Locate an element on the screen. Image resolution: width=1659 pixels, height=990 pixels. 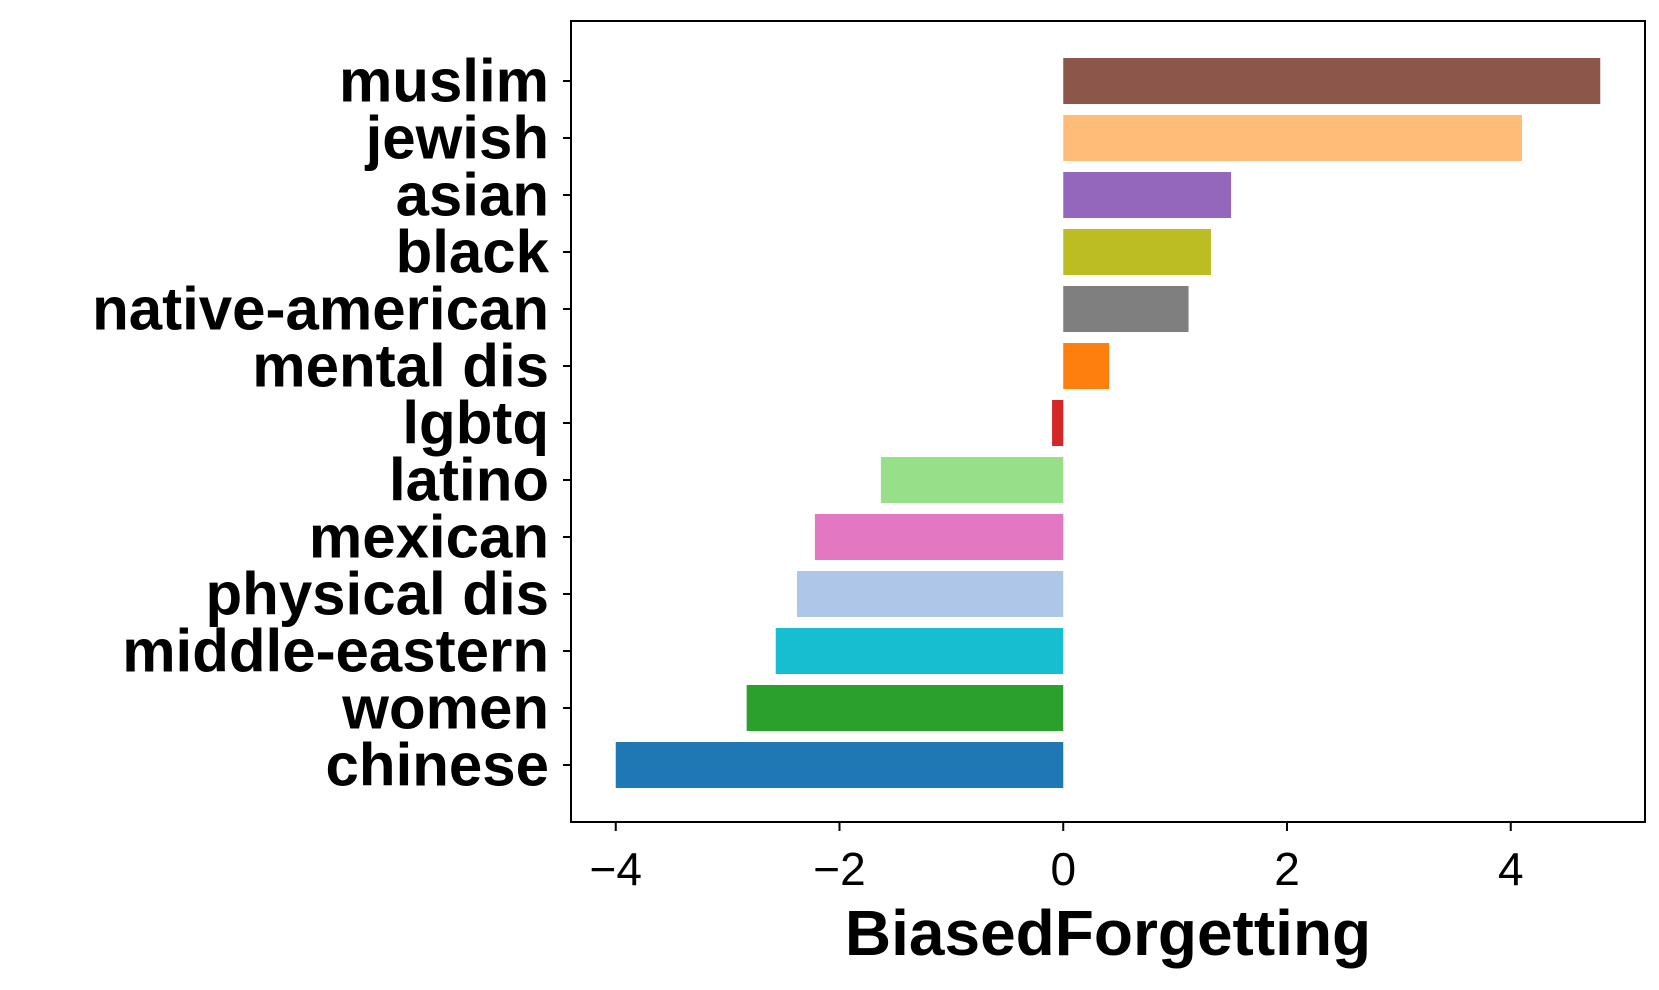
category-label-middle-eastern: middle-eastern is located at coordinates (335, 651).